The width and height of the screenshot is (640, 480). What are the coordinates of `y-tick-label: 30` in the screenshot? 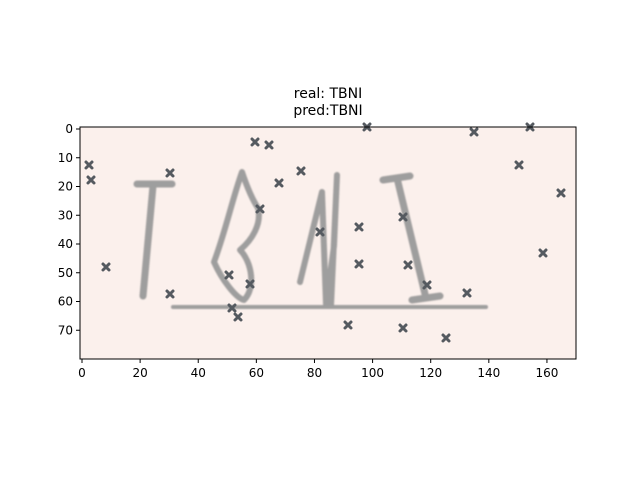 It's located at (65, 215).